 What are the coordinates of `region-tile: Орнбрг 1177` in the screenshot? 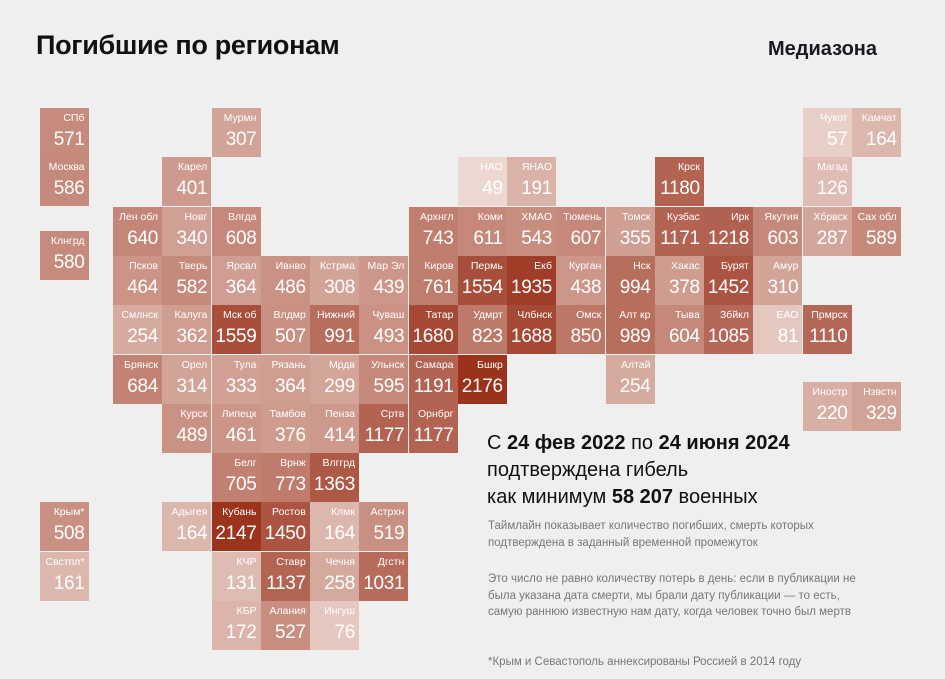 It's located at (433, 428).